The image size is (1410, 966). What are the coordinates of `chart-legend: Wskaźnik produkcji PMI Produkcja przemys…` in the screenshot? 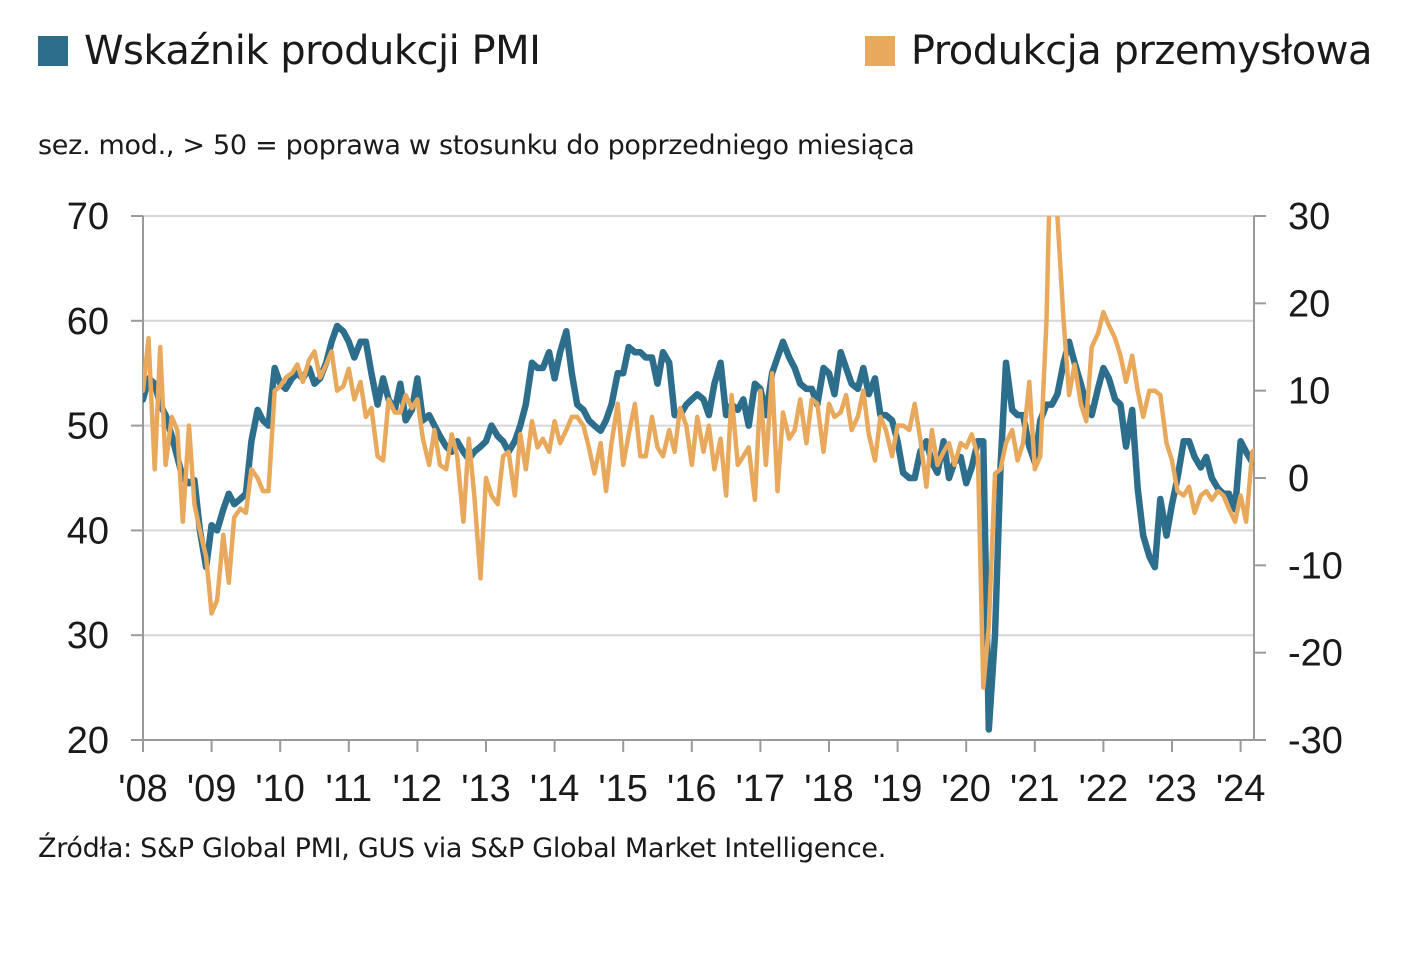 It's located at (705, 53).